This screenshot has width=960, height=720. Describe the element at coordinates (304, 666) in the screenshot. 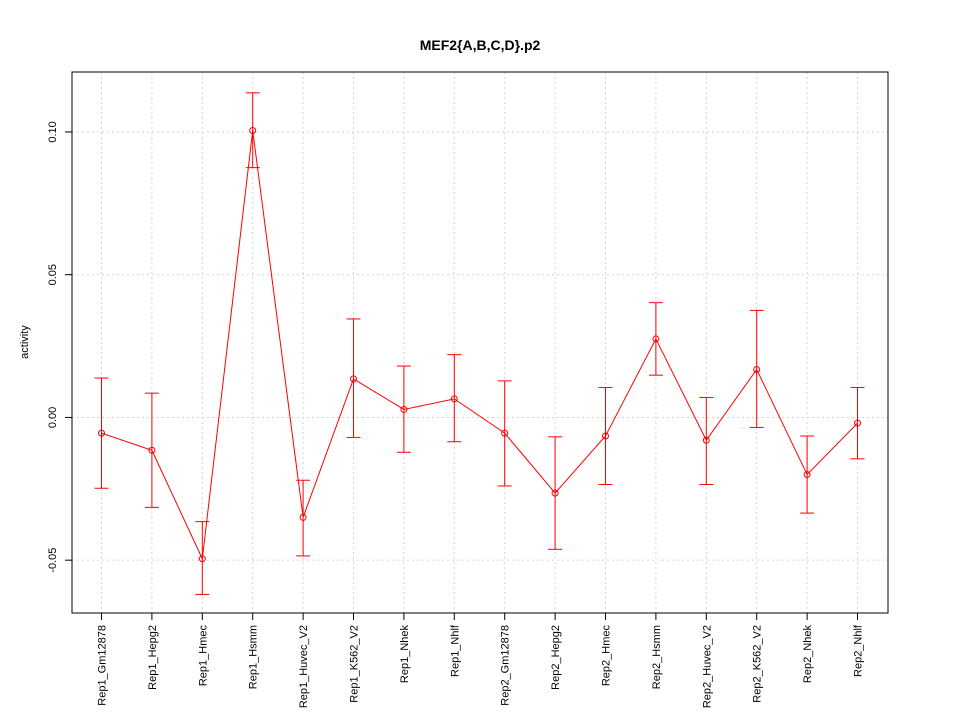

I see `x-tick-label: Rep1_Huvec_V2` at that location.